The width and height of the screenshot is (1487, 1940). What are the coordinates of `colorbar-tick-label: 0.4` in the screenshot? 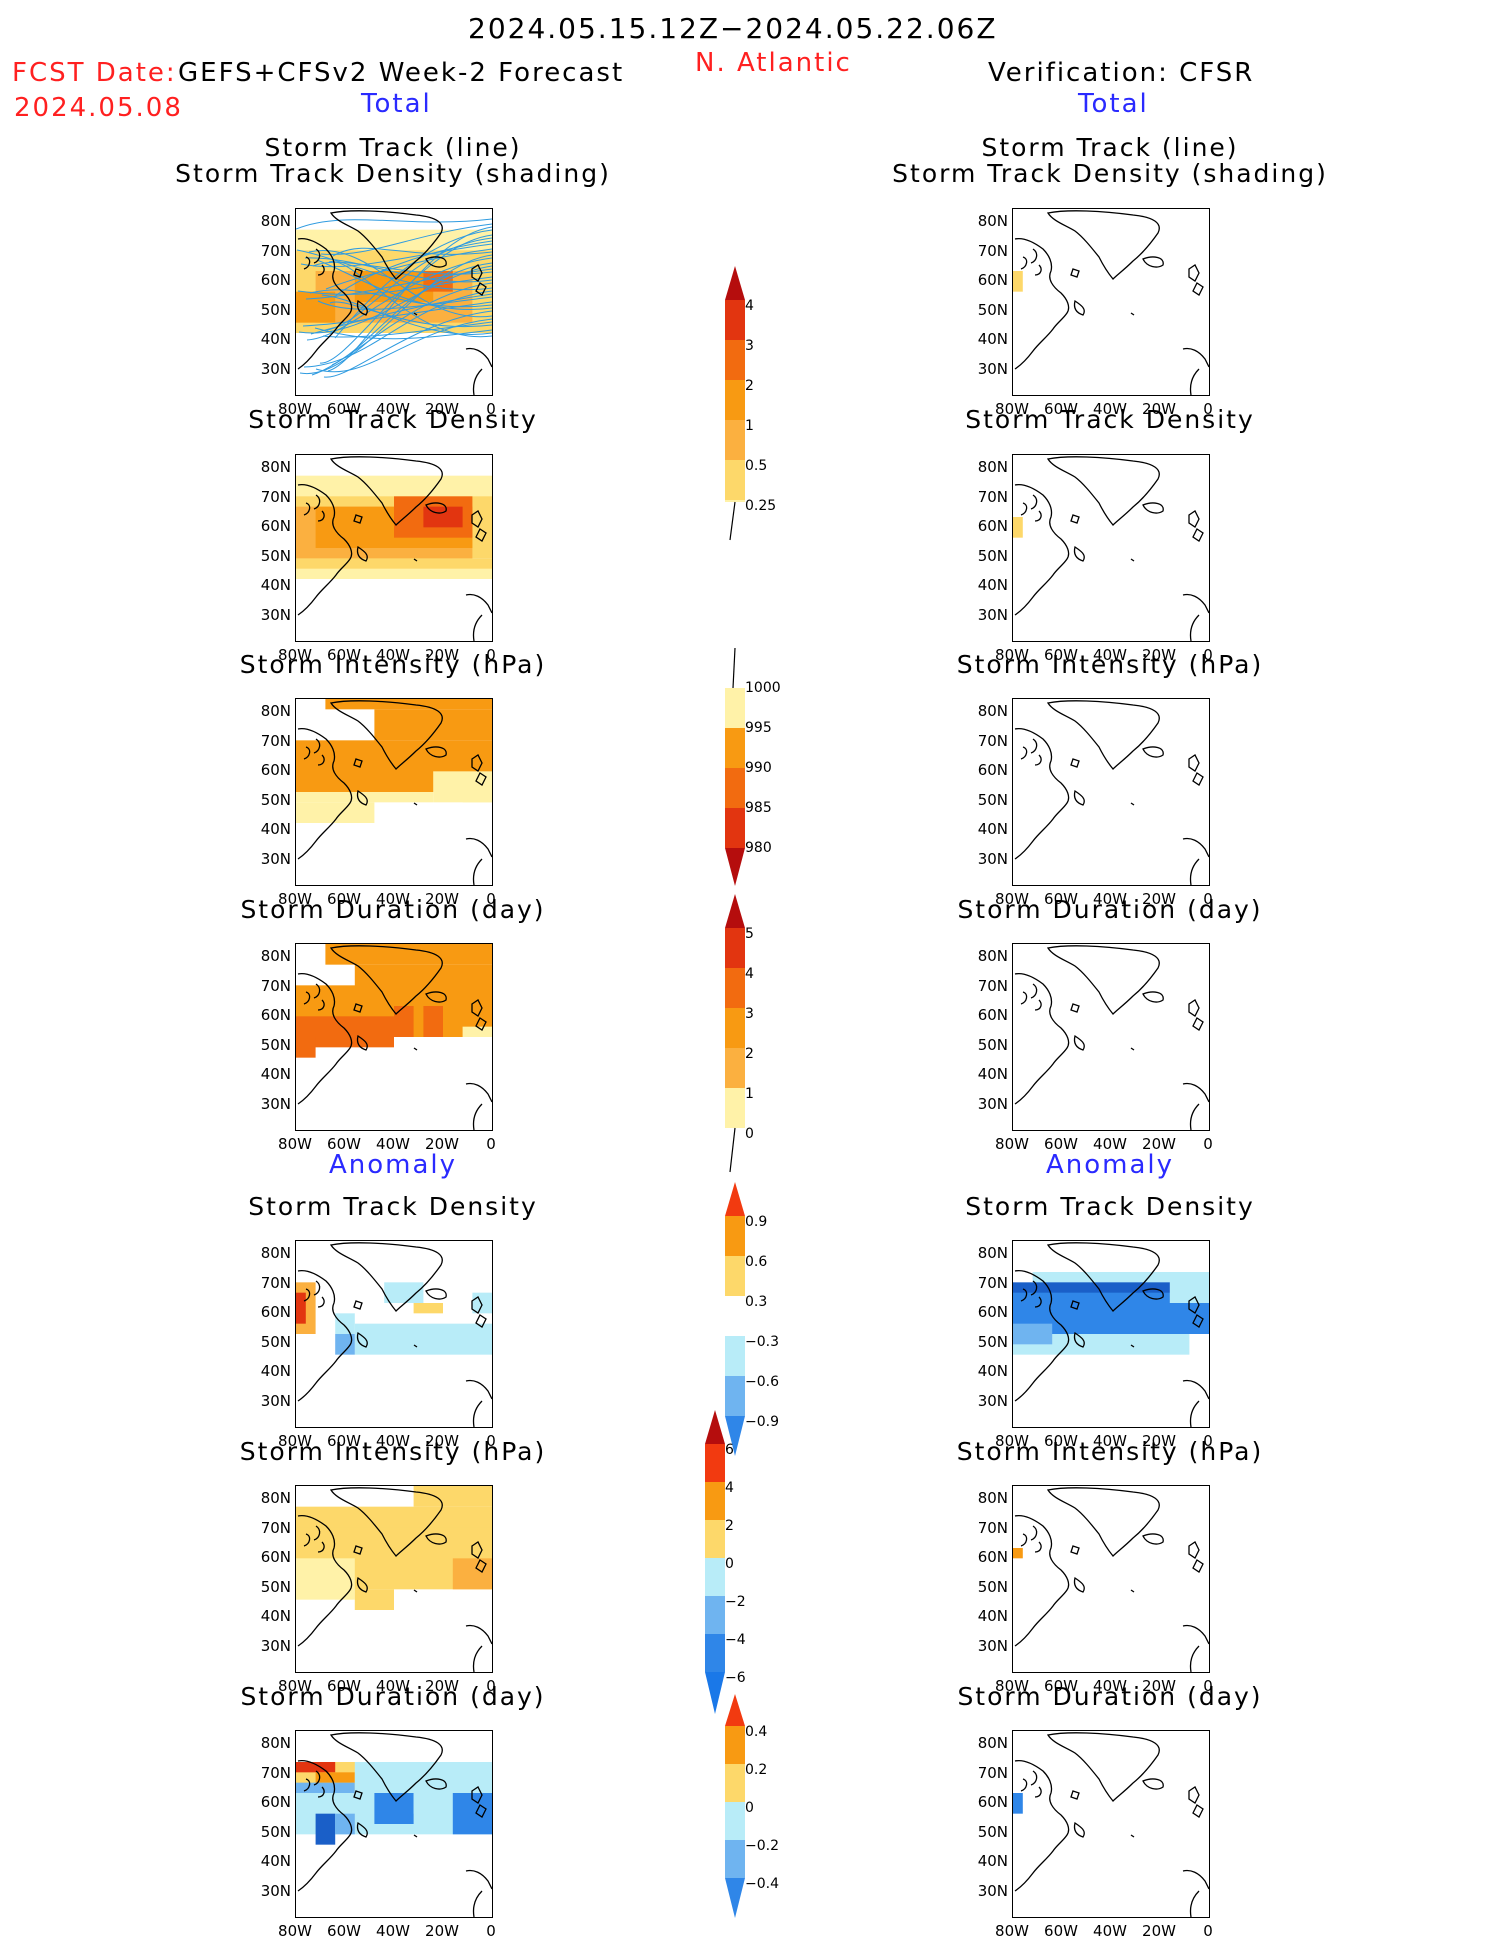 It's located at (756, 1732).